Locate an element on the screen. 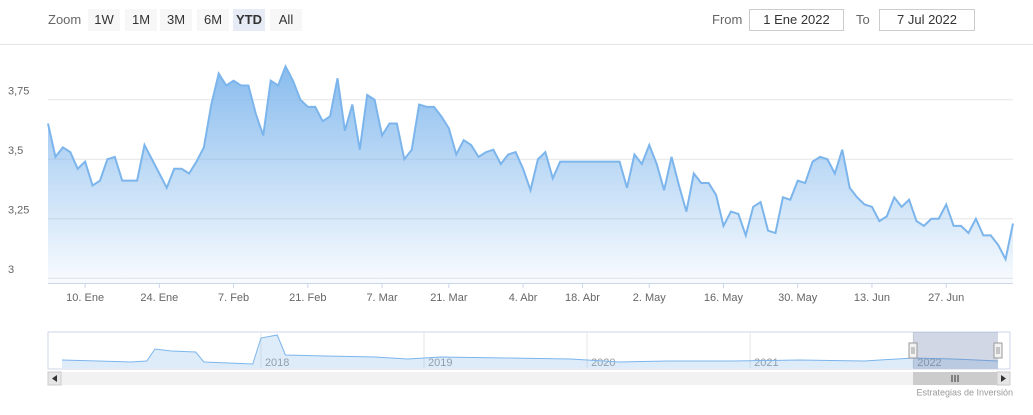  x-tick-label: 13. Jun is located at coordinates (872, 298).